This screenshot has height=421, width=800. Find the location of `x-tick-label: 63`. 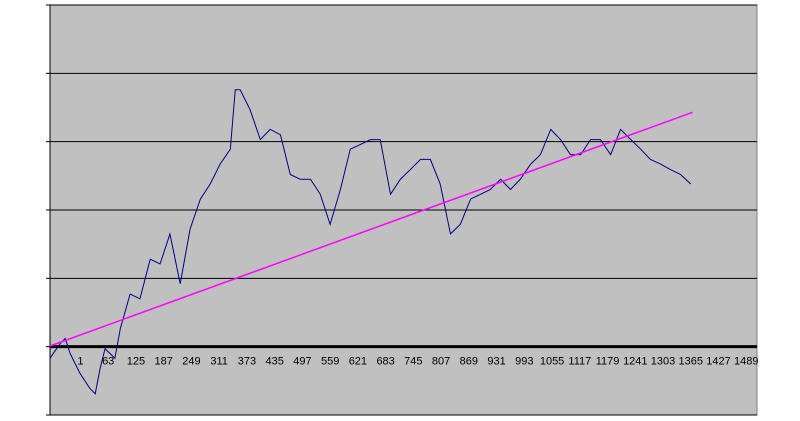

x-tick-label: 63 is located at coordinates (108, 362).